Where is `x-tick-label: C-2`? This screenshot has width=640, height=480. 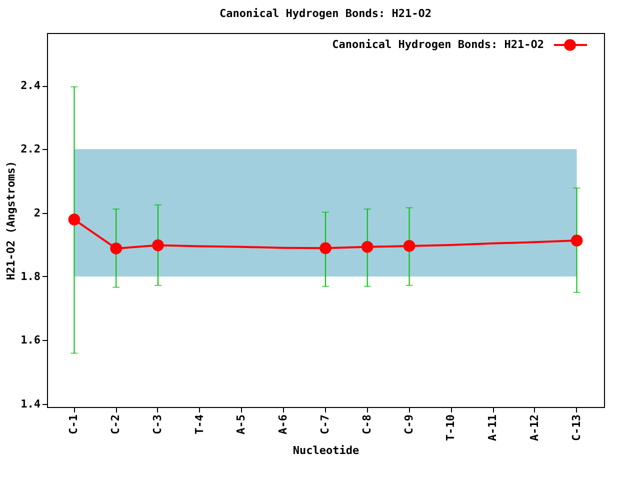
x-tick-label: C-2 is located at coordinates (115, 424).